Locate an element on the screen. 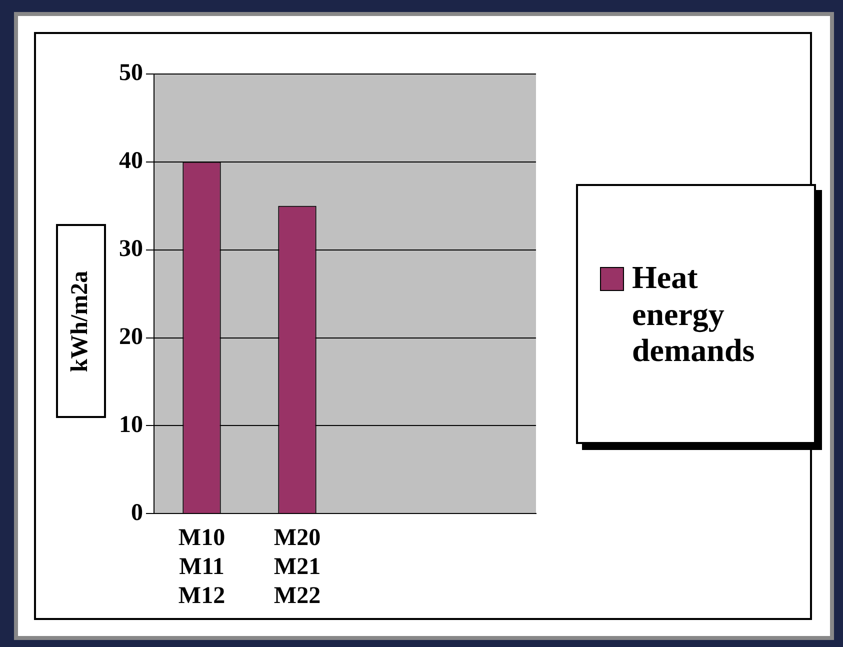 This screenshot has height=647, width=843. y-axis-title: kWh/m2a is located at coordinates (81, 321).